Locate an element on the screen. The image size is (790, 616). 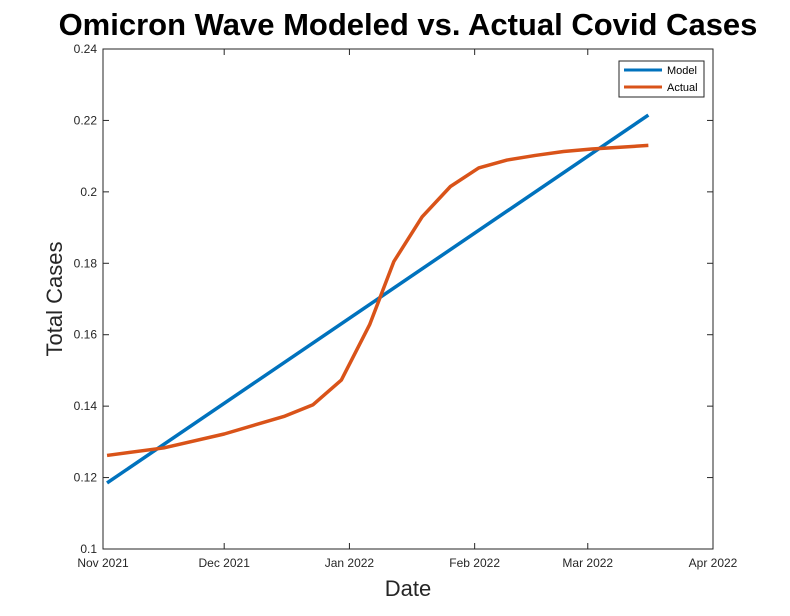
x-tick-label: Mar 2022 is located at coordinates (587, 563).